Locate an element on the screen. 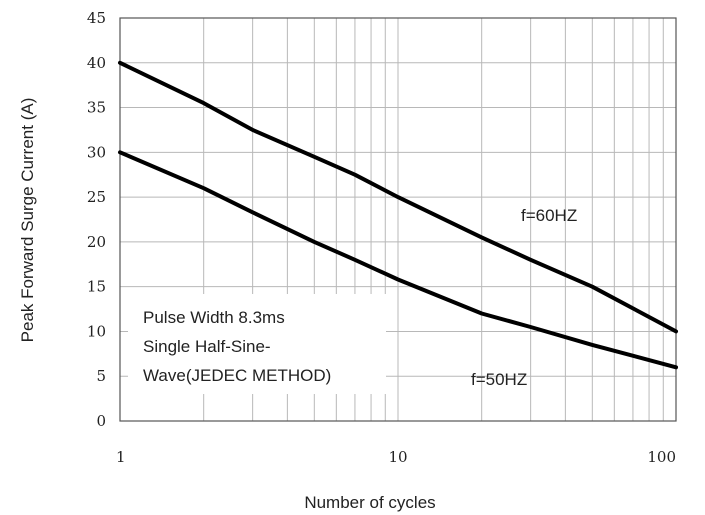 The image size is (705, 515). y-tick-label: 15 is located at coordinates (96, 287).